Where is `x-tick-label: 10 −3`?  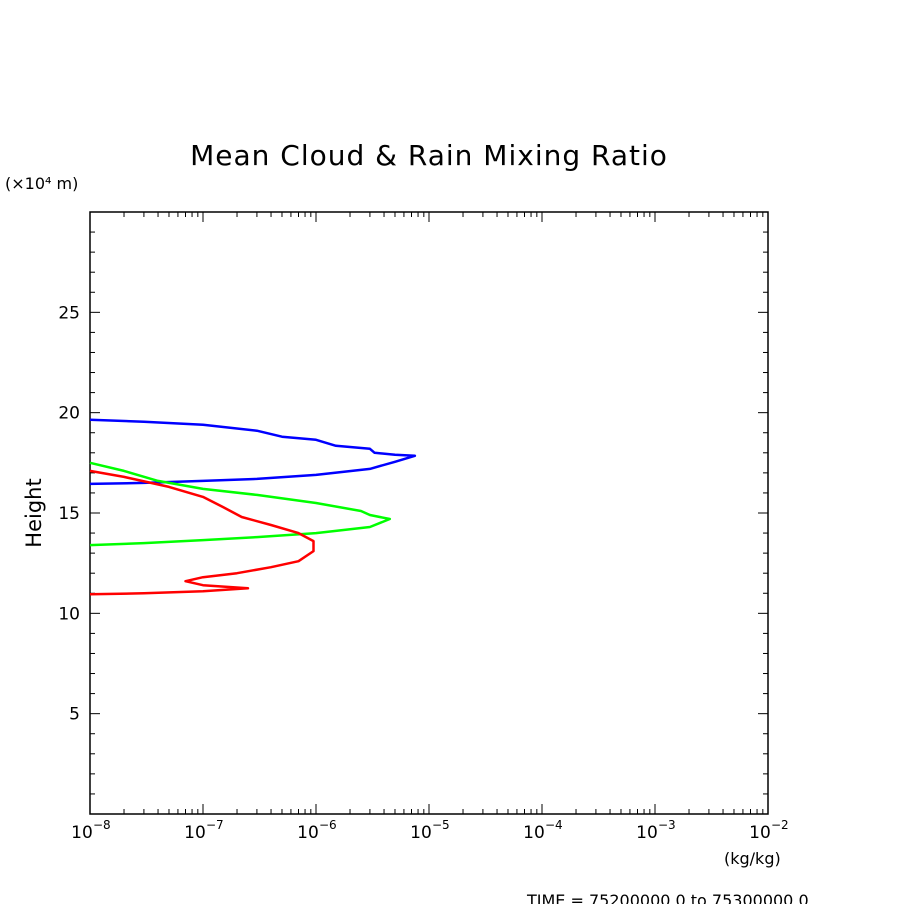
x-tick-label: 10 −3 is located at coordinates (656, 830).